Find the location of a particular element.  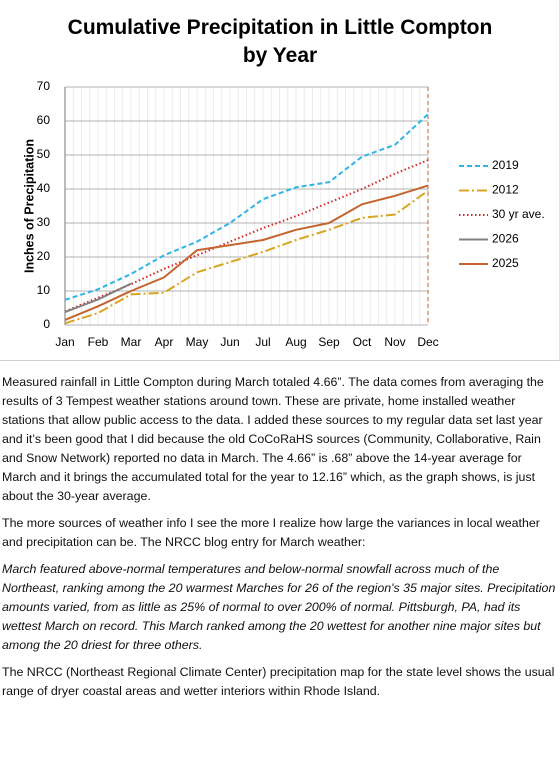

x-tick-label: Apr is located at coordinates (164, 342).